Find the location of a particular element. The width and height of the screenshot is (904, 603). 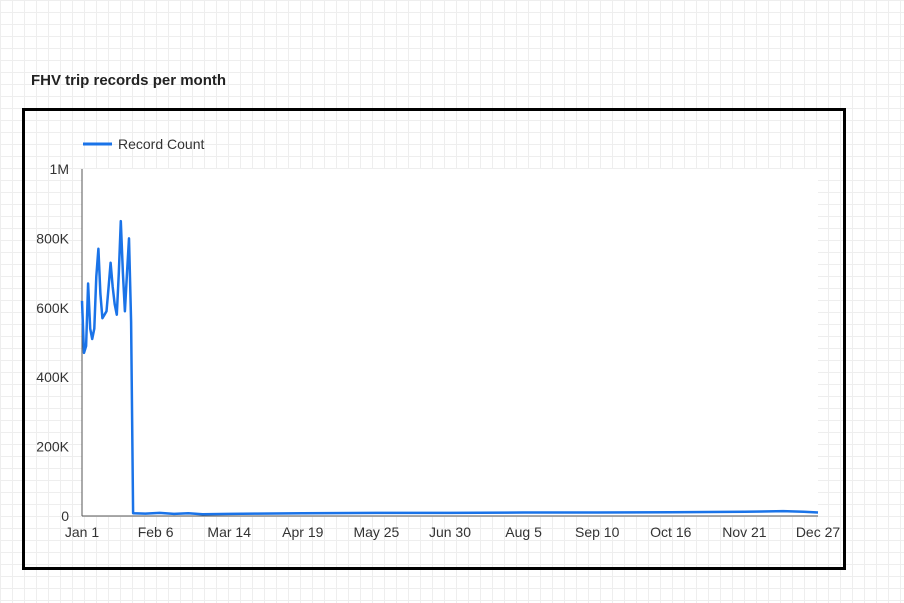

chart-title: FHV trip records per month is located at coordinates (129, 80).